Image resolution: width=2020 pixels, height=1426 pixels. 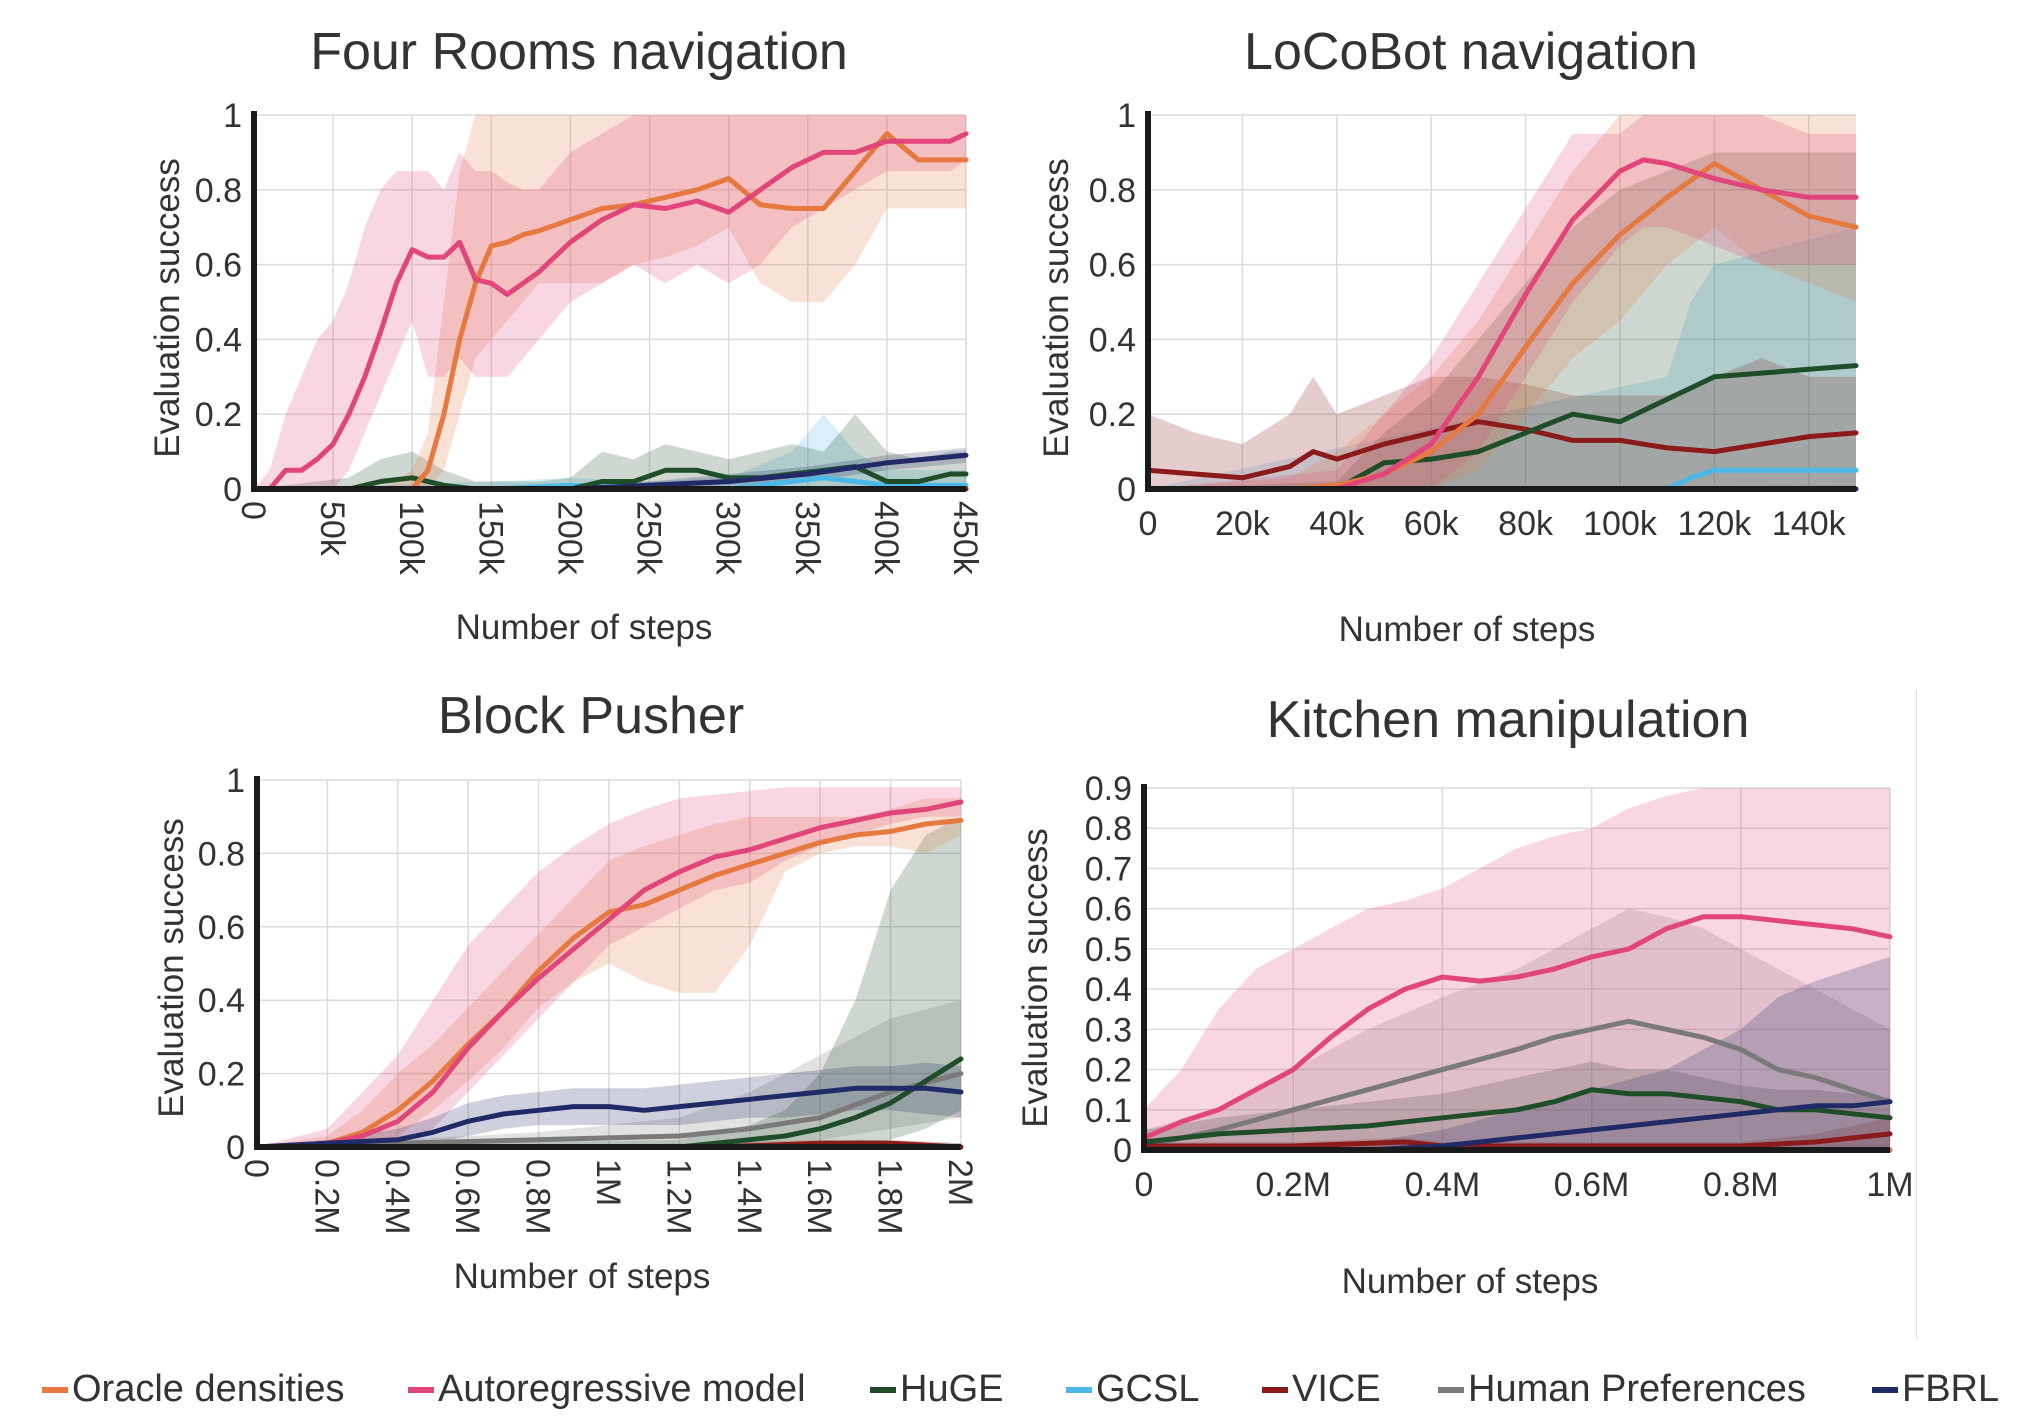 What do you see at coordinates (622, 1389) in the screenshot?
I see `legend-label: Autoregressive model` at bounding box center [622, 1389].